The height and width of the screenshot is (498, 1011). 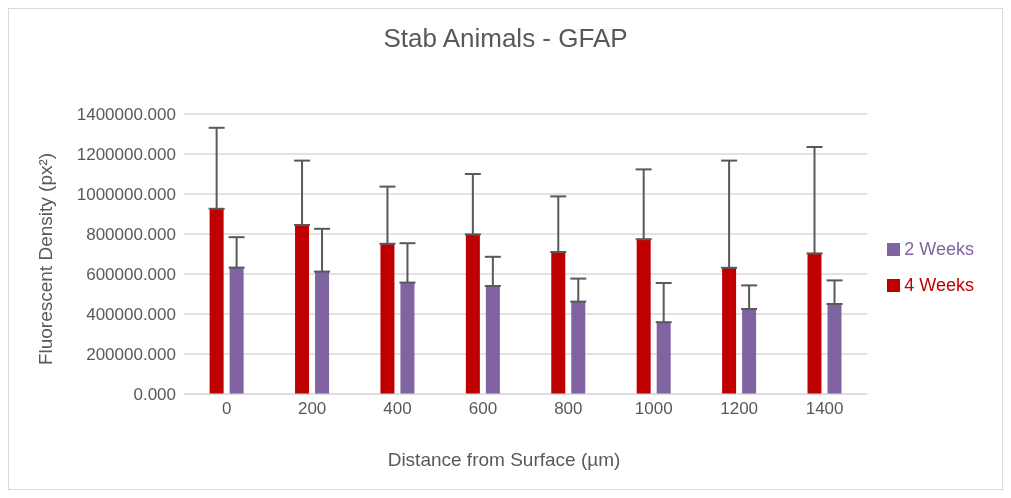 What do you see at coordinates (568, 409) in the screenshot?
I see `x-tick-label: 800` at bounding box center [568, 409].